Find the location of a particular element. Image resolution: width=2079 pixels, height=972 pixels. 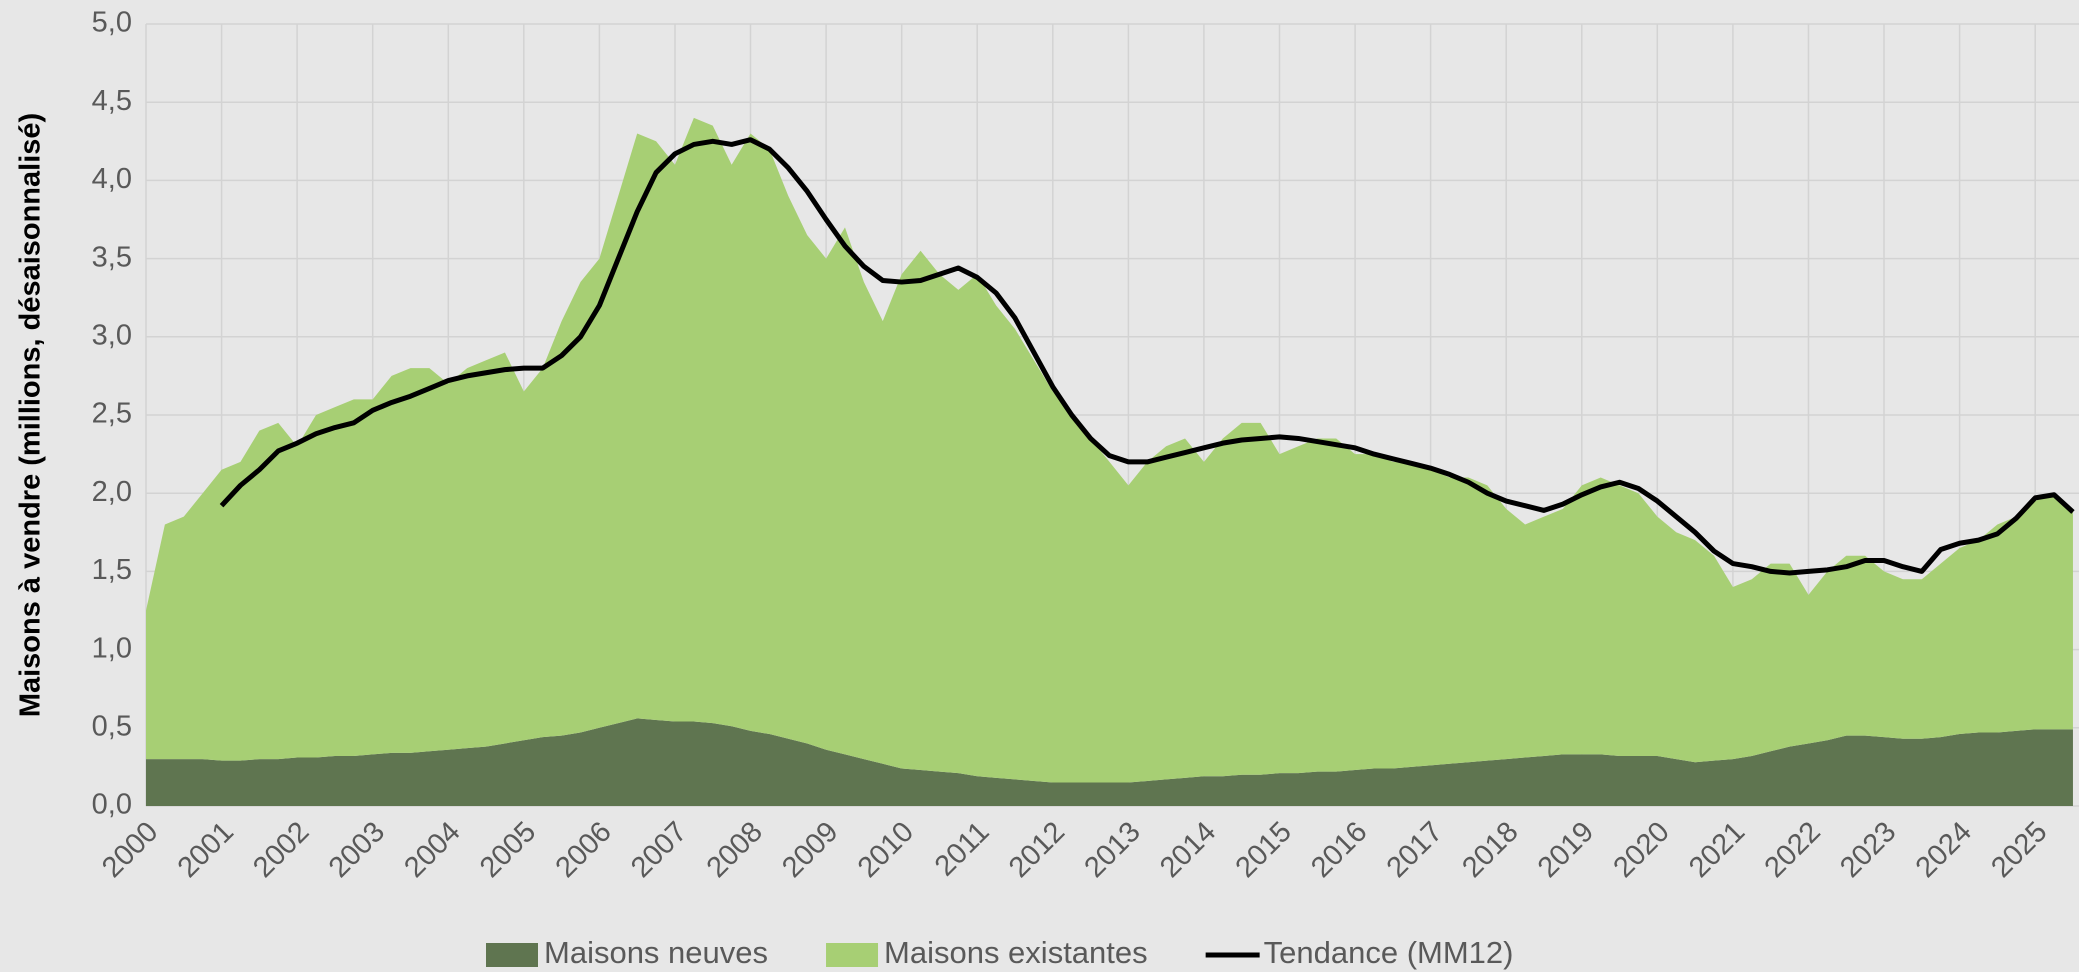

y-tick-label: 3,0 is located at coordinates (112, 335).